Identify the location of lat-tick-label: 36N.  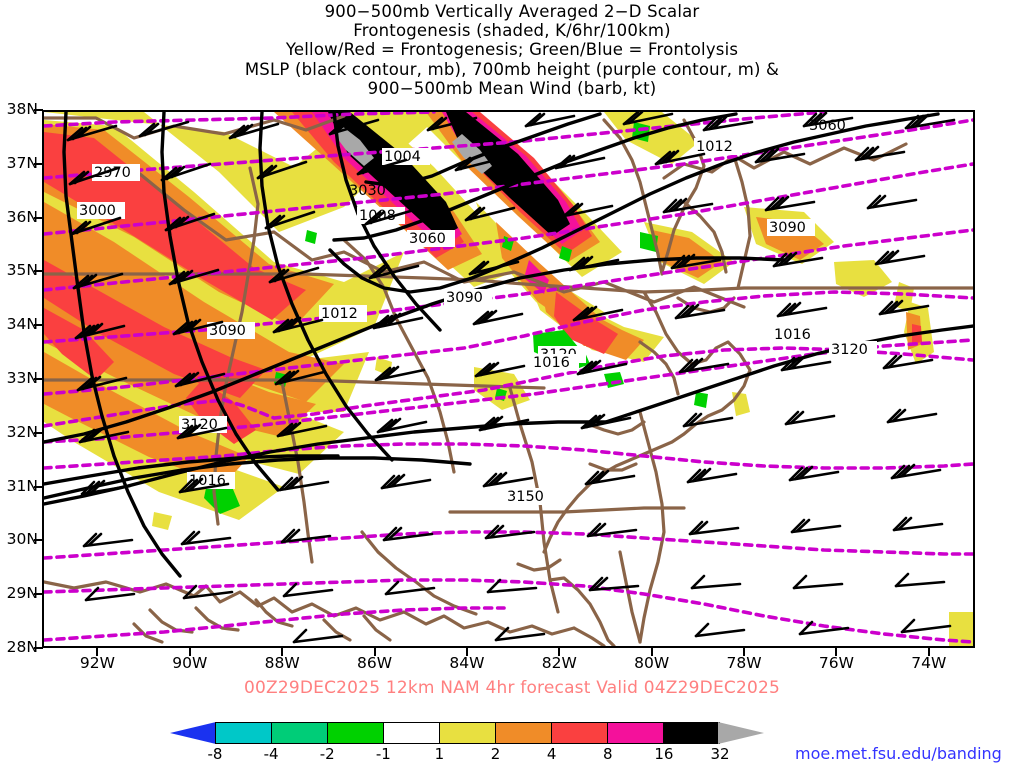
(22, 216).